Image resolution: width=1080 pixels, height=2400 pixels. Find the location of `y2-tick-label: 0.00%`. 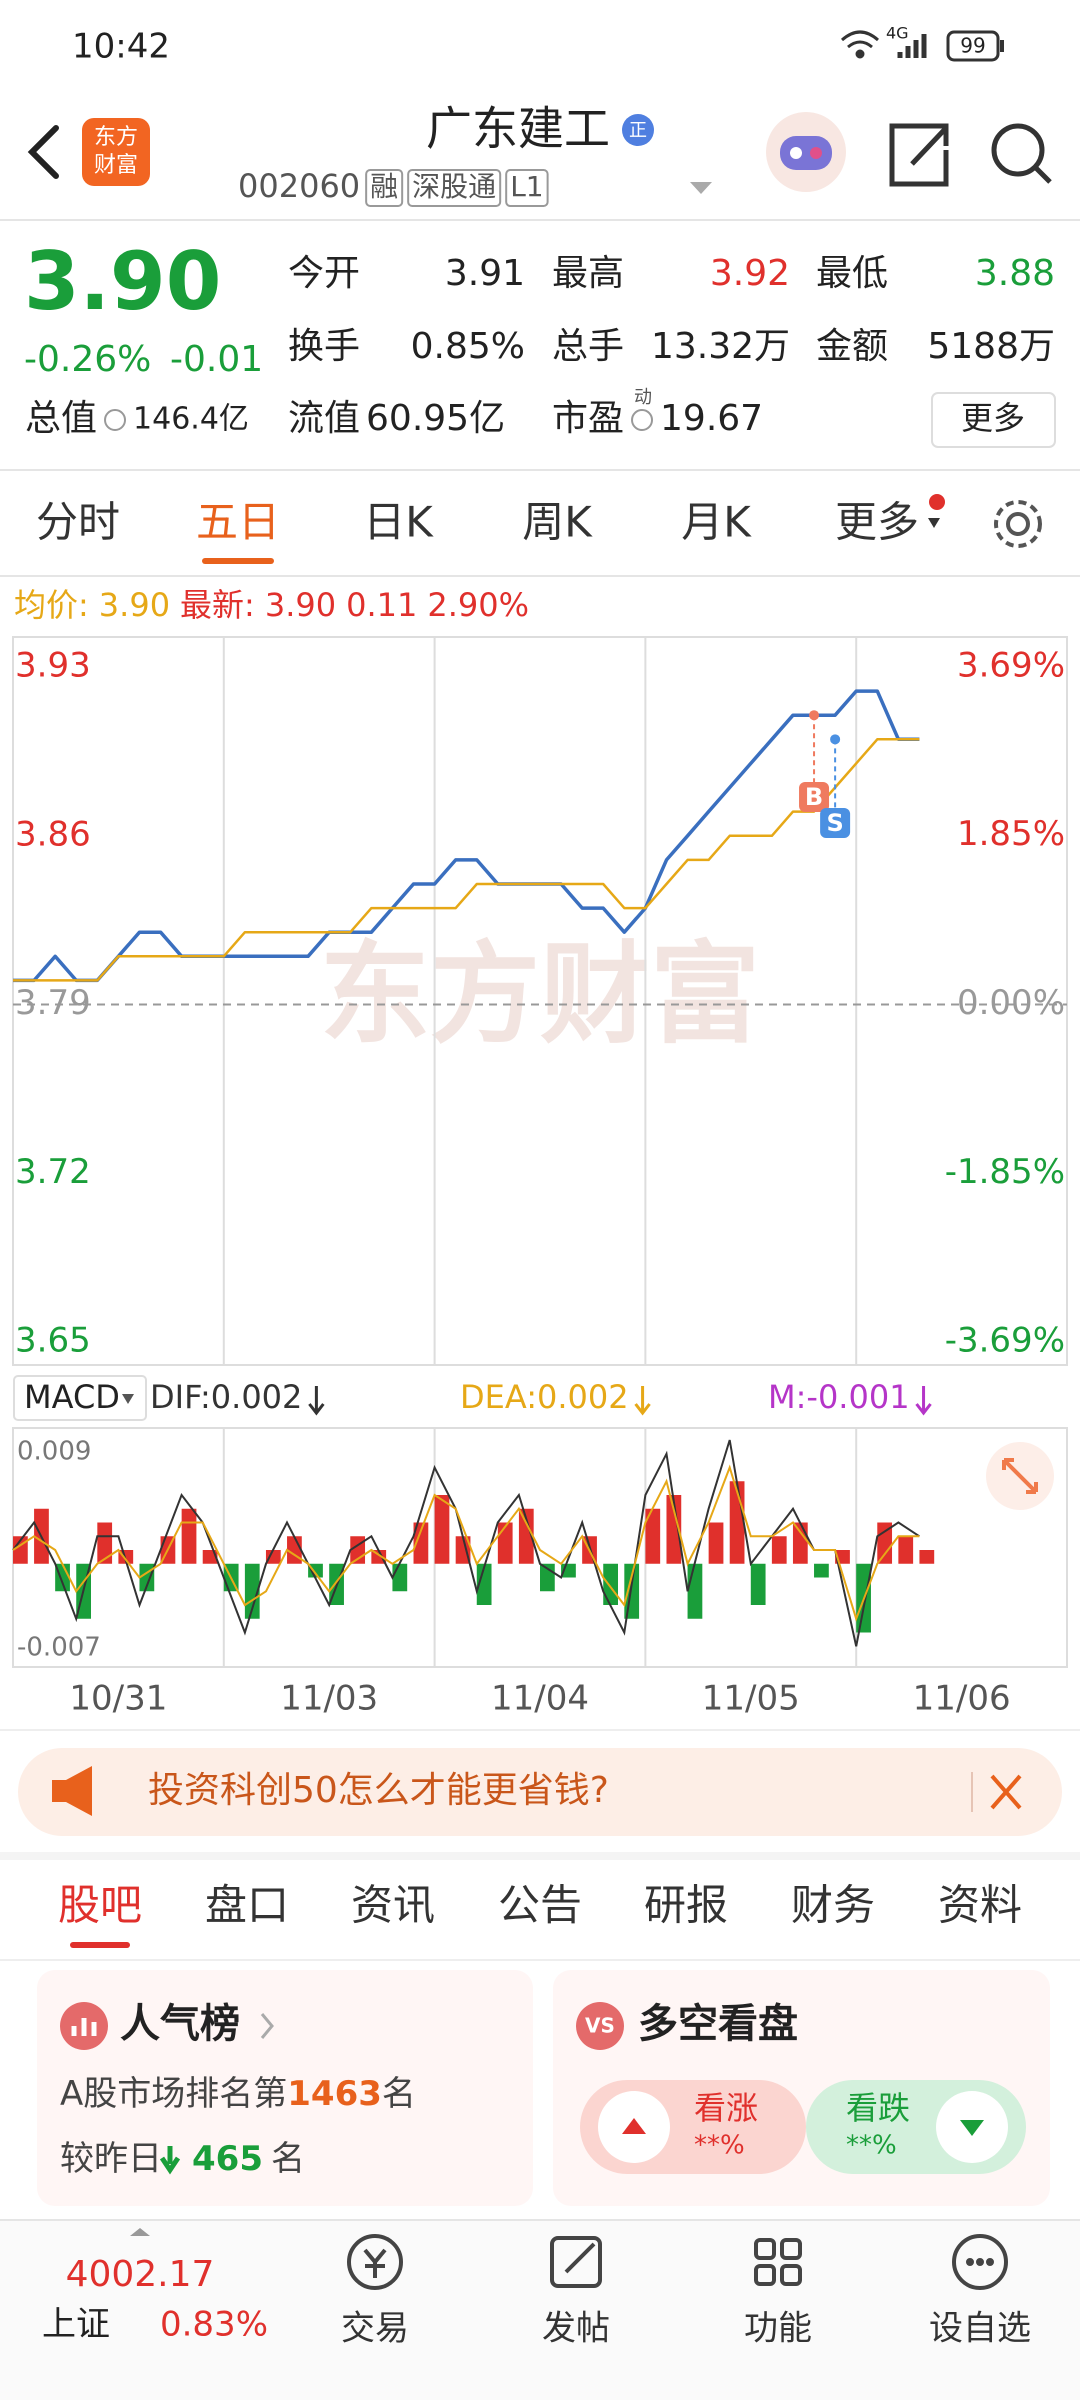

y2-tick-label: 0.00% is located at coordinates (1011, 1003).